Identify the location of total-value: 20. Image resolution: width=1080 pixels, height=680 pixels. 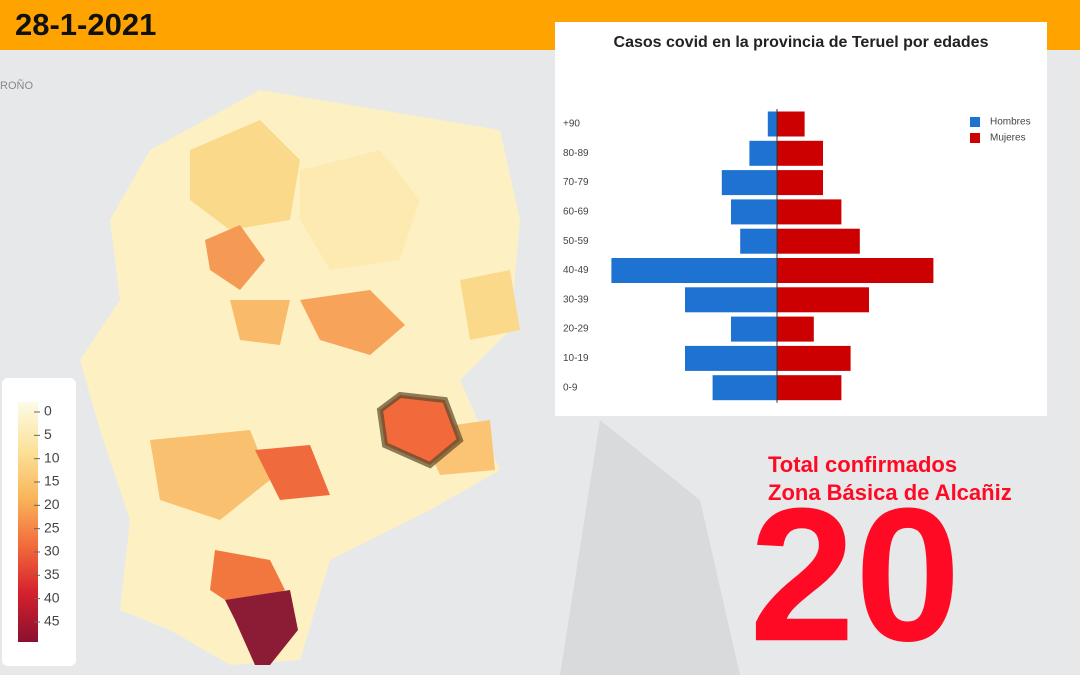
(854, 572).